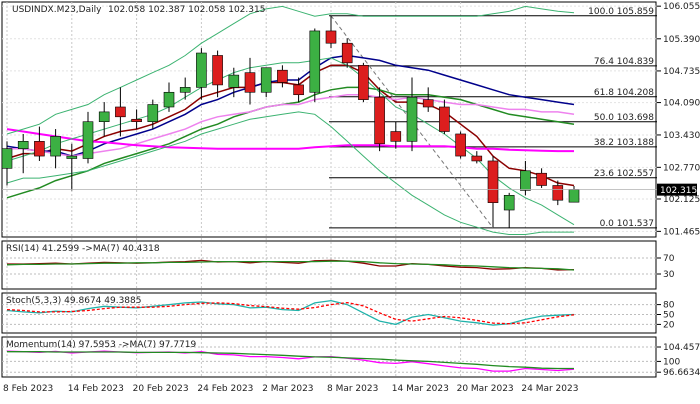 Image resolution: width=700 pixels, height=404 pixels. What do you see at coordinates (83, 249) in the screenshot?
I see `rsi-title: RSI(14) 41.2599 ->MA(7) 40.4318` at bounding box center [83, 249].